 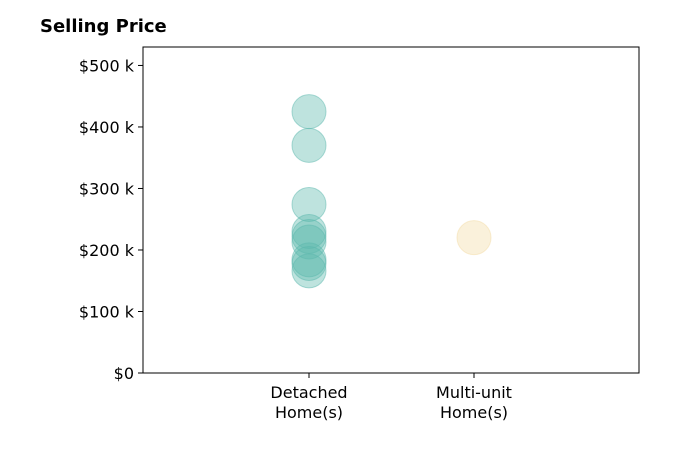 What do you see at coordinates (103, 26) in the screenshot?
I see `chart-title: Selling Price` at bounding box center [103, 26].